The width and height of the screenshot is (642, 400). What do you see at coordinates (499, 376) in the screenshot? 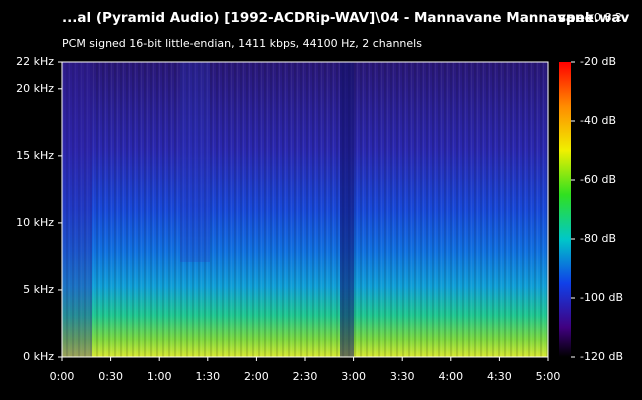
I see `x-tick-label: 4:30` at bounding box center [499, 376].